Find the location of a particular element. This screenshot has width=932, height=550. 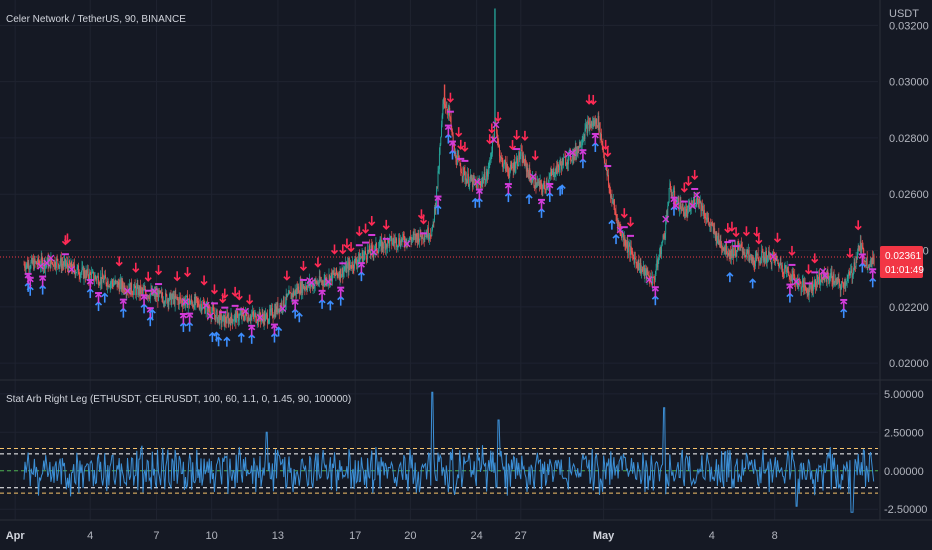

time-axis: Apr 4 7 10 13 17 20 24 27 May 4 8 is located at coordinates (392, 536).